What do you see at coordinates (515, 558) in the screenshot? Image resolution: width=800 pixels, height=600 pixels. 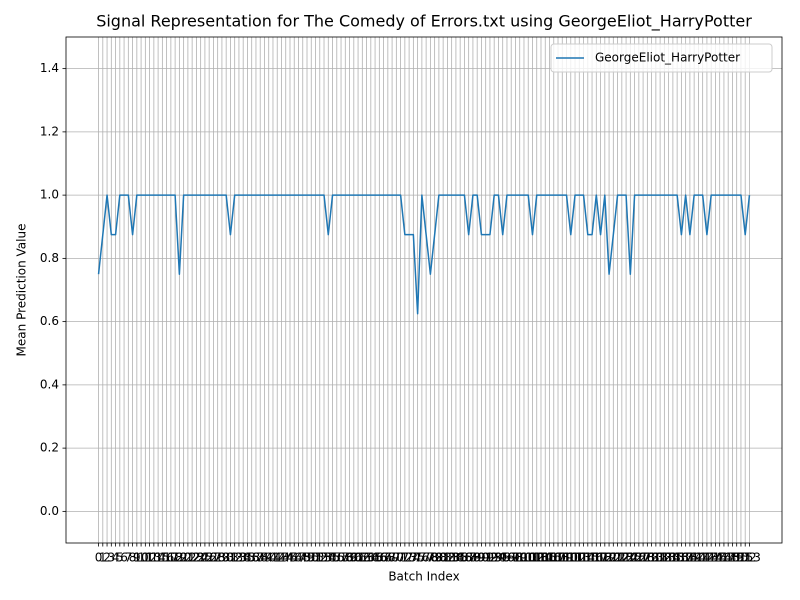 I see `x-tick-label: 98` at bounding box center [515, 558].